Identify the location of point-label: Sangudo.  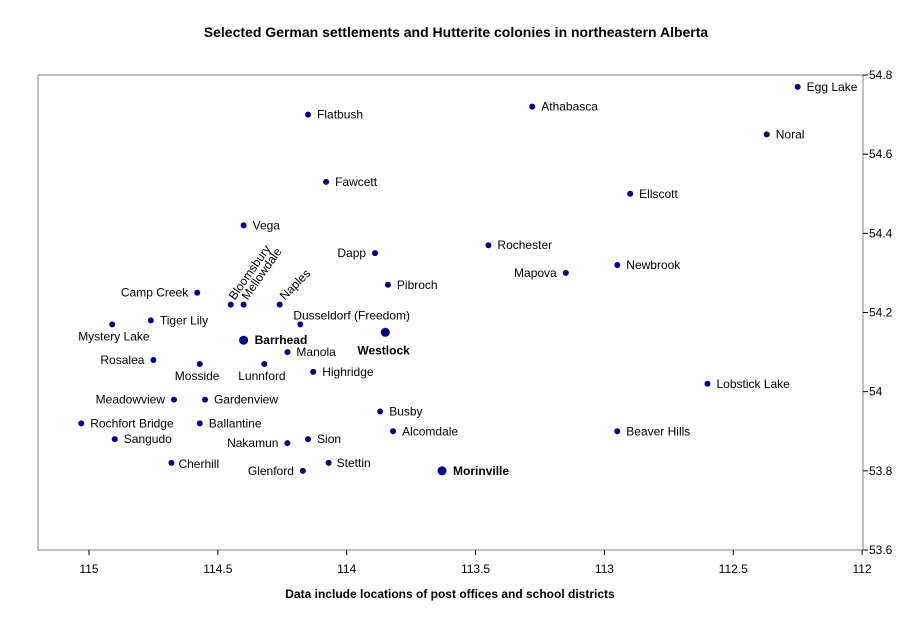
(148, 439).